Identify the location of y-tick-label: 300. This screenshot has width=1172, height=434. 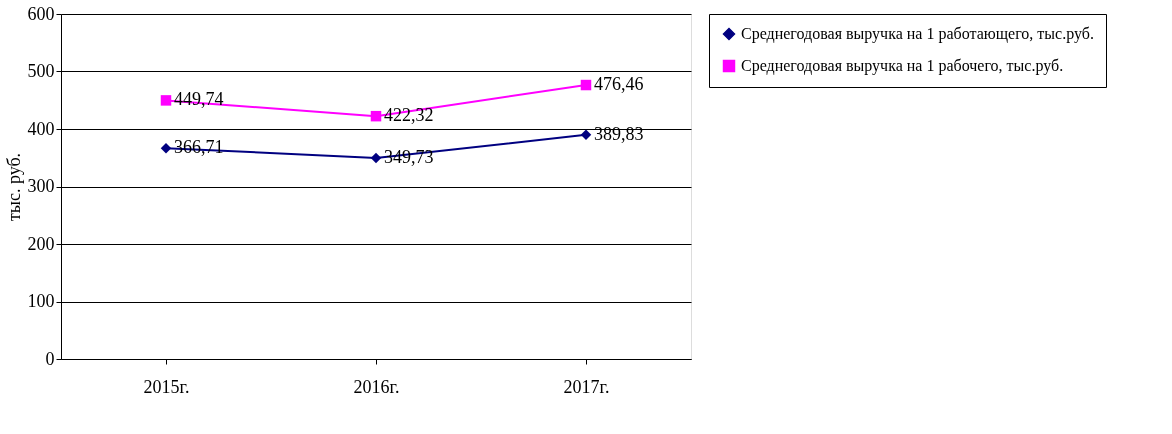
(41, 186).